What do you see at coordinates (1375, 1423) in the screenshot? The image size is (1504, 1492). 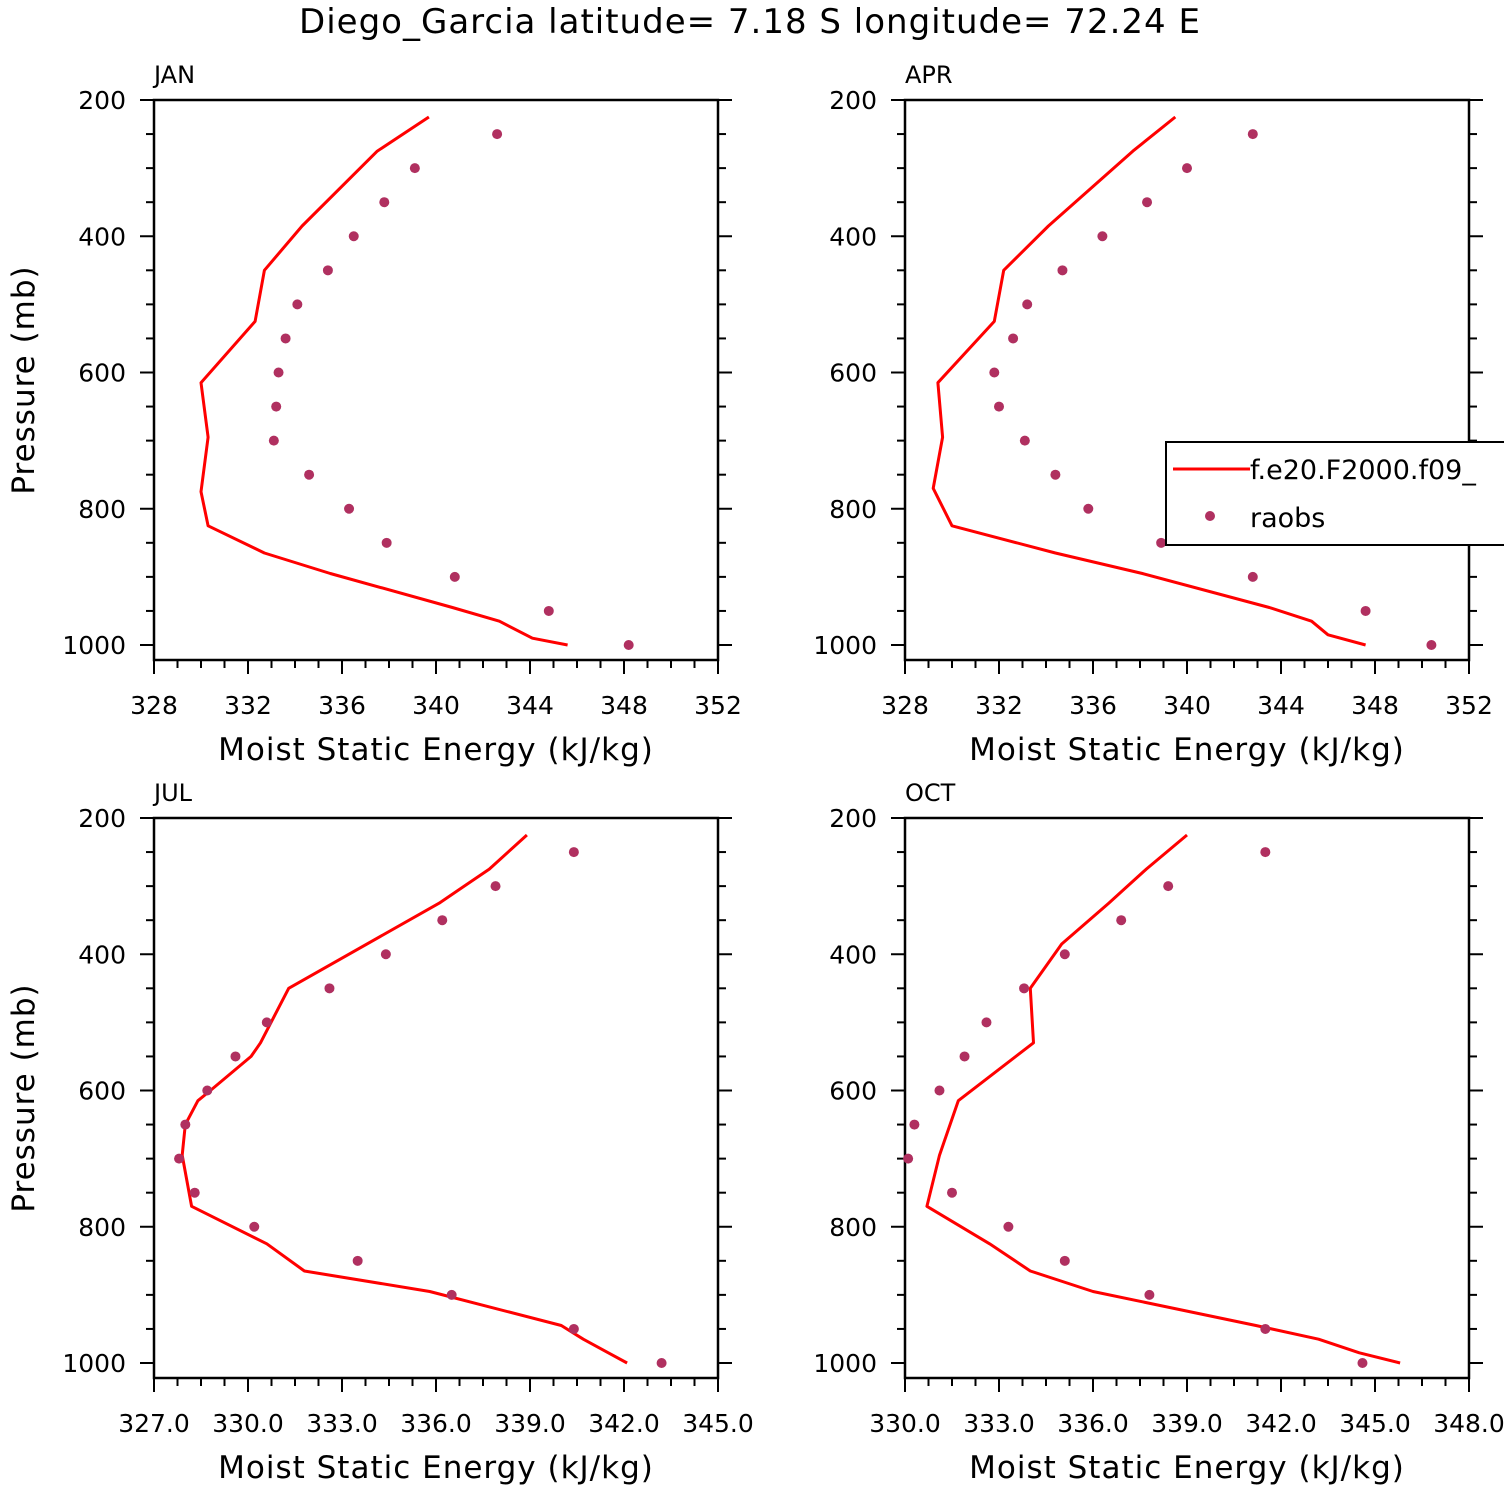 I see `x-tick-label: 345.0` at bounding box center [1375, 1423].